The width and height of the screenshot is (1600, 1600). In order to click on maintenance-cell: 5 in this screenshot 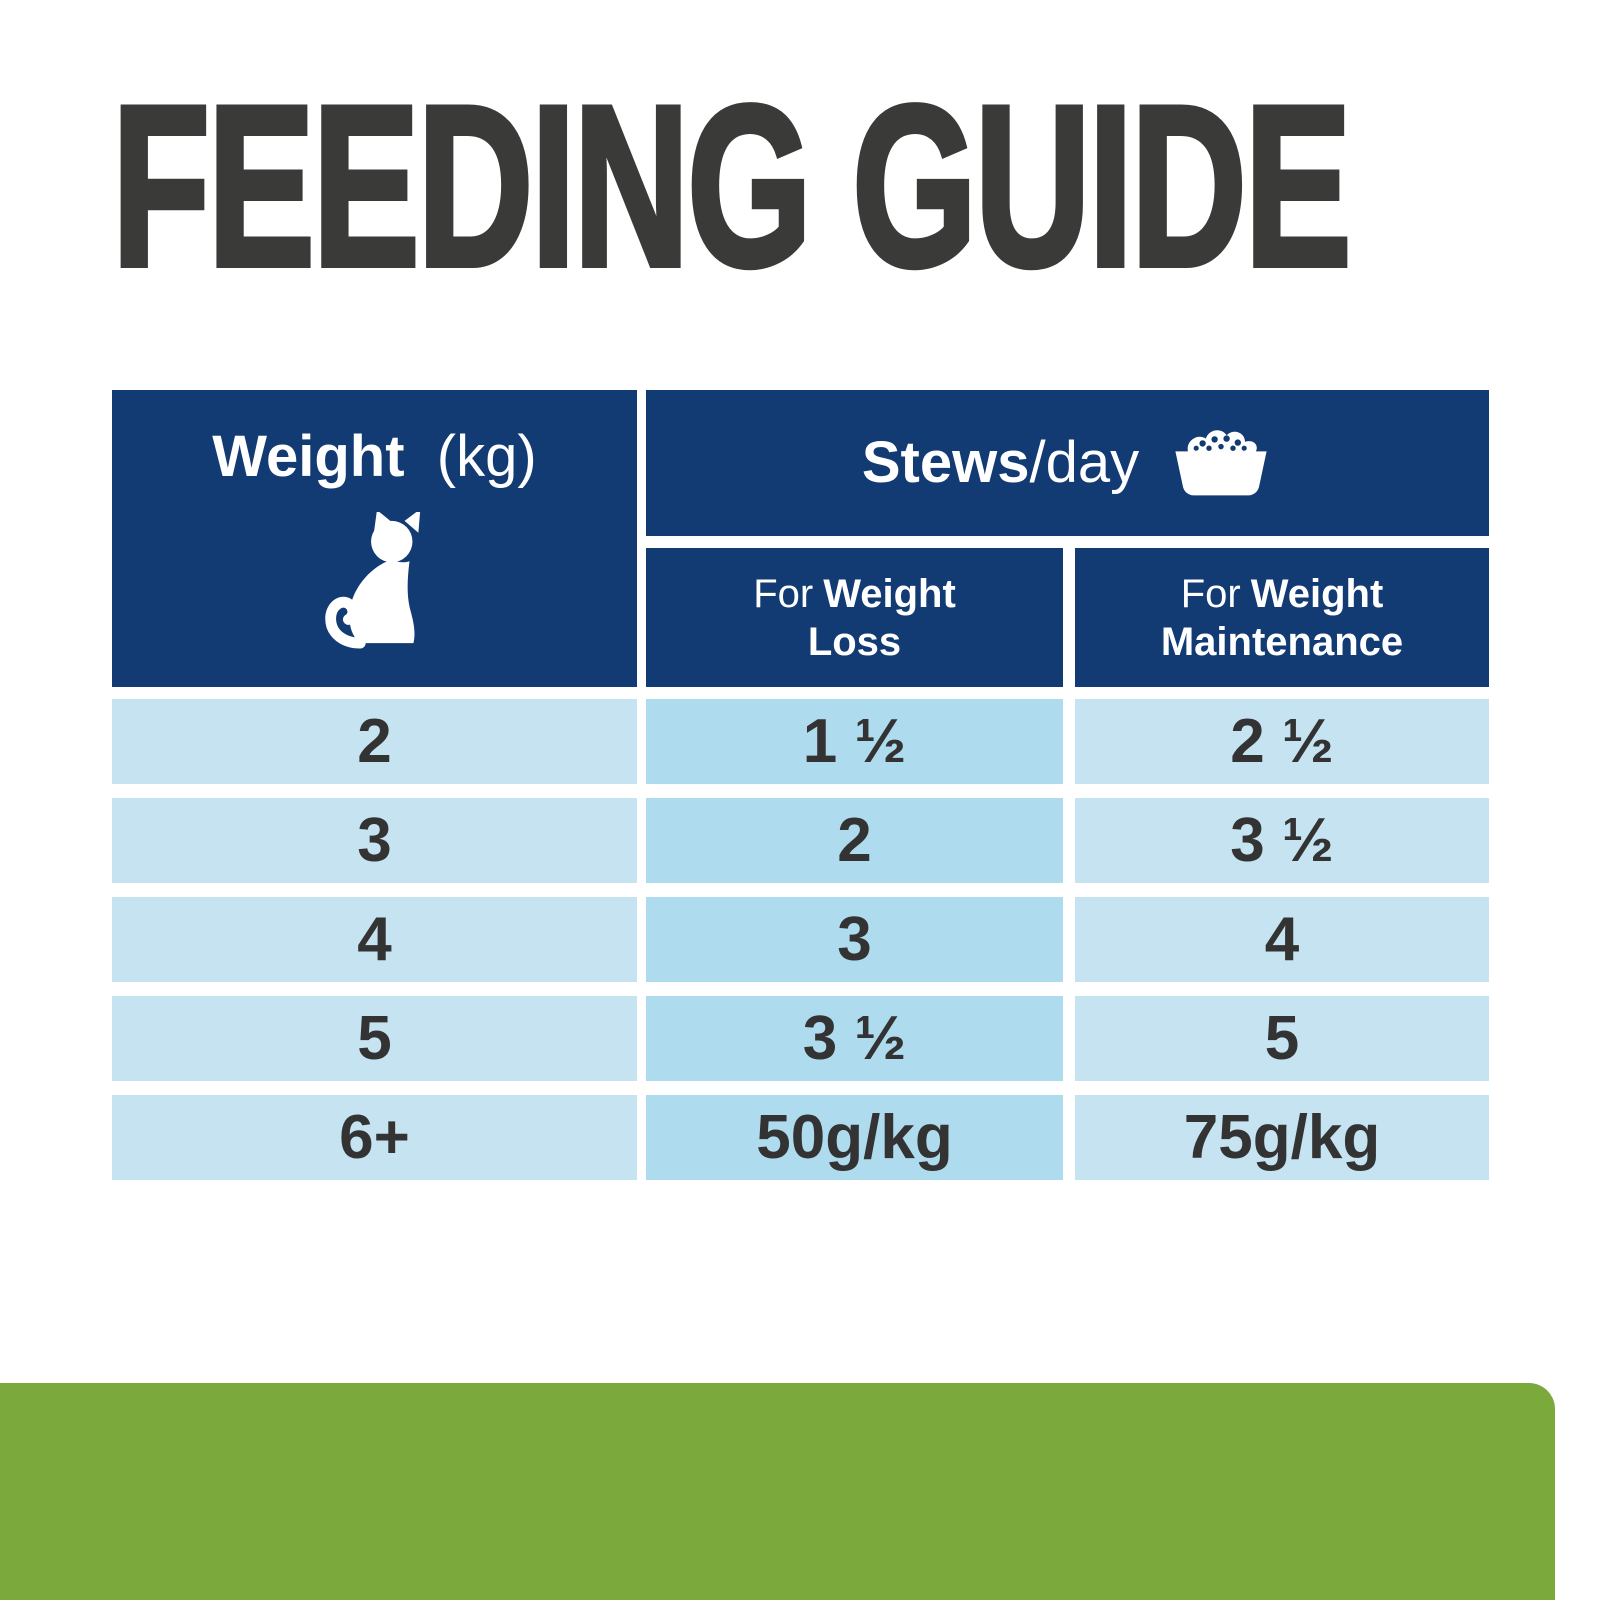, I will do `click(1282, 1038)`.